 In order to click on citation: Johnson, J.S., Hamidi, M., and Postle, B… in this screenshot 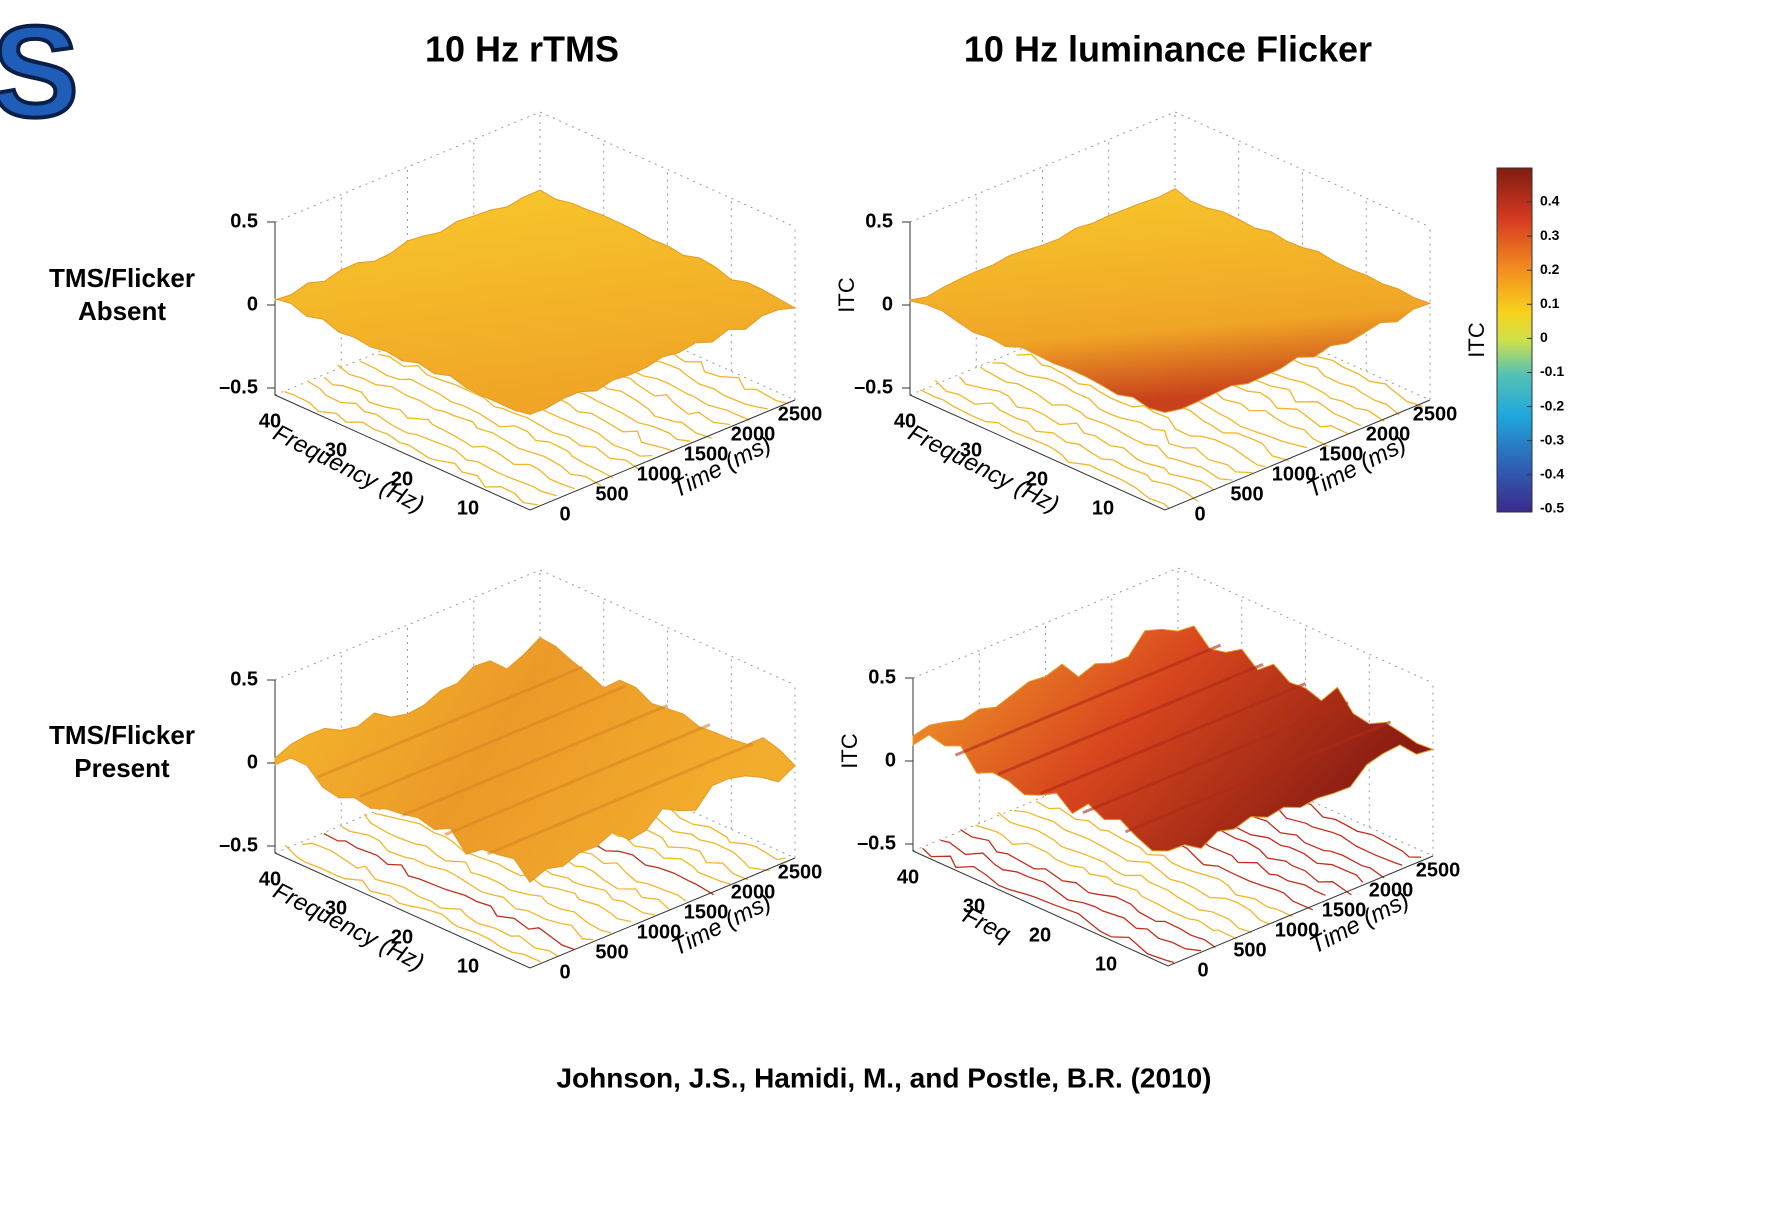, I will do `click(883, 1077)`.